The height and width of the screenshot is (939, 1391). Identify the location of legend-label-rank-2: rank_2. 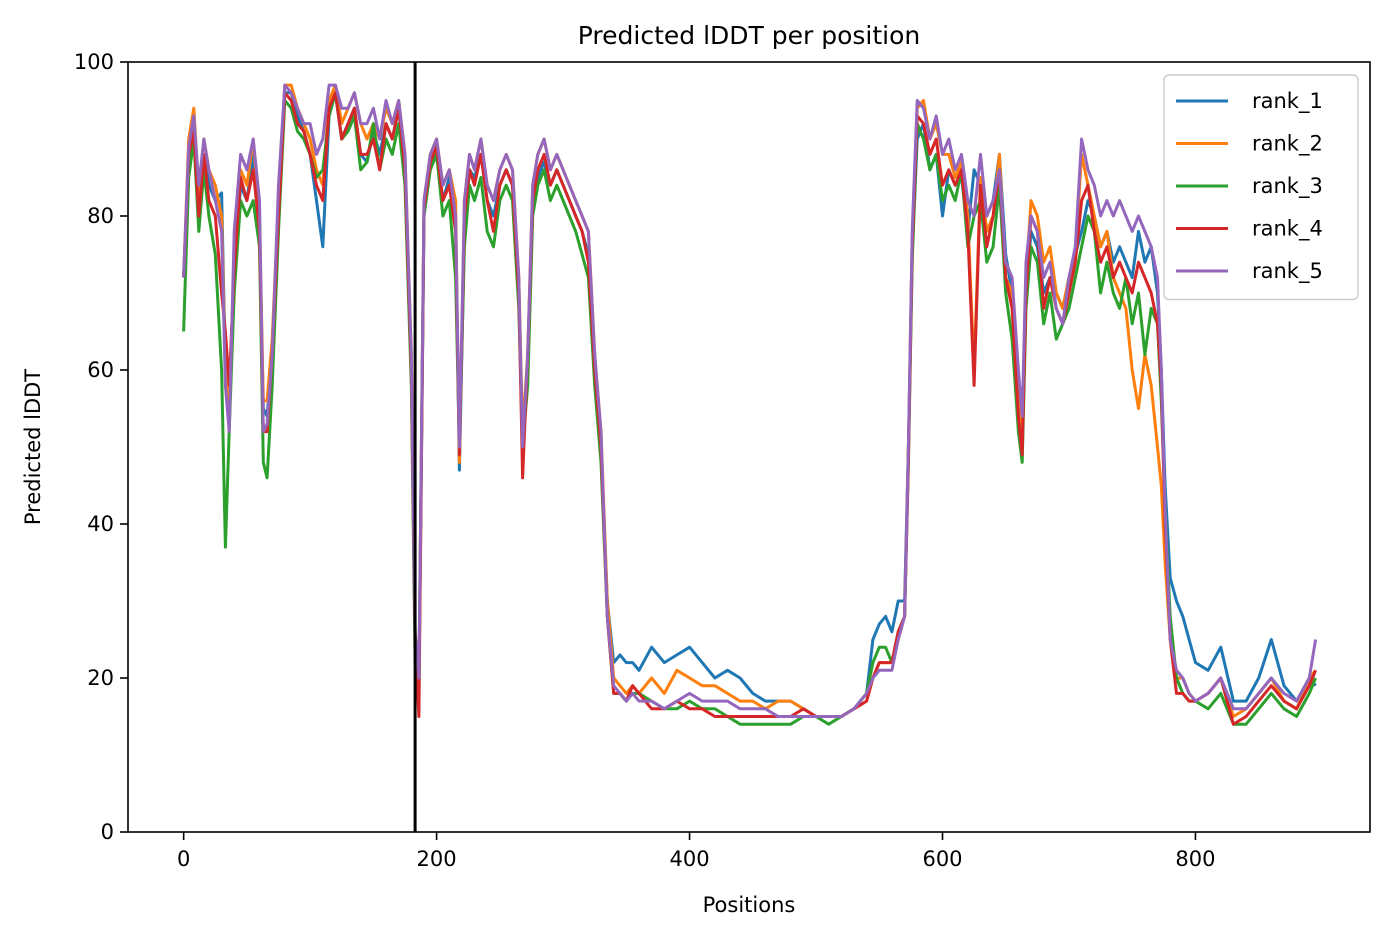
(1287, 144).